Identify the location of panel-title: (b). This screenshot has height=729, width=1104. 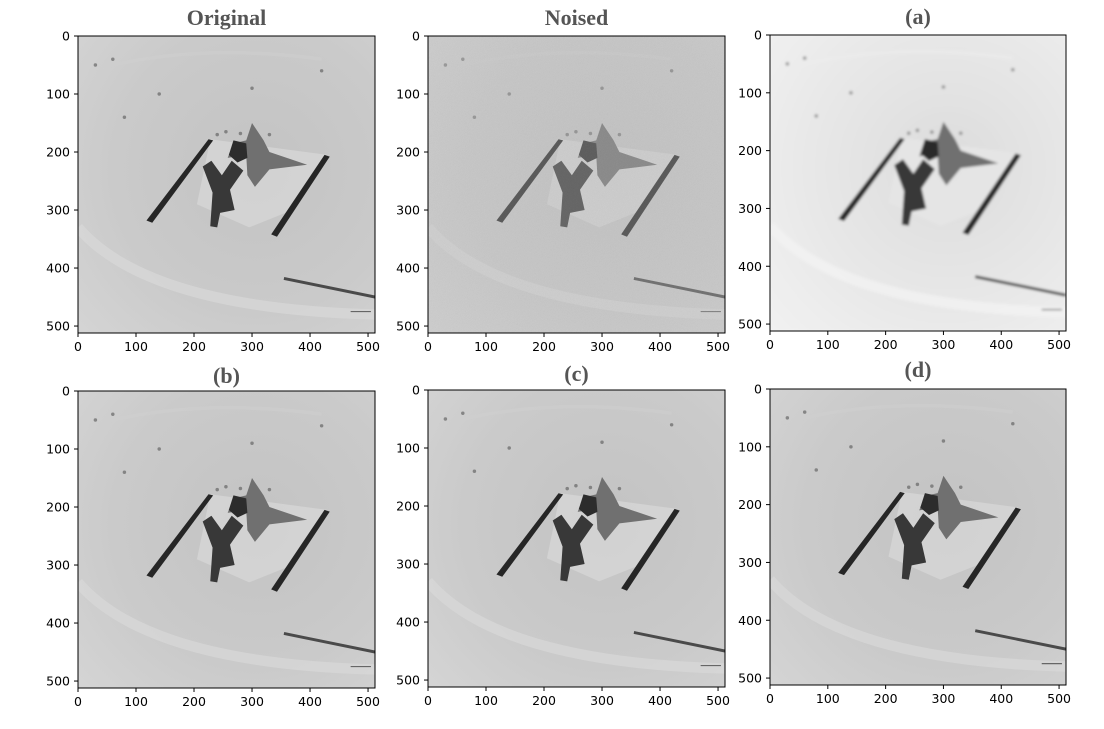
(226, 375).